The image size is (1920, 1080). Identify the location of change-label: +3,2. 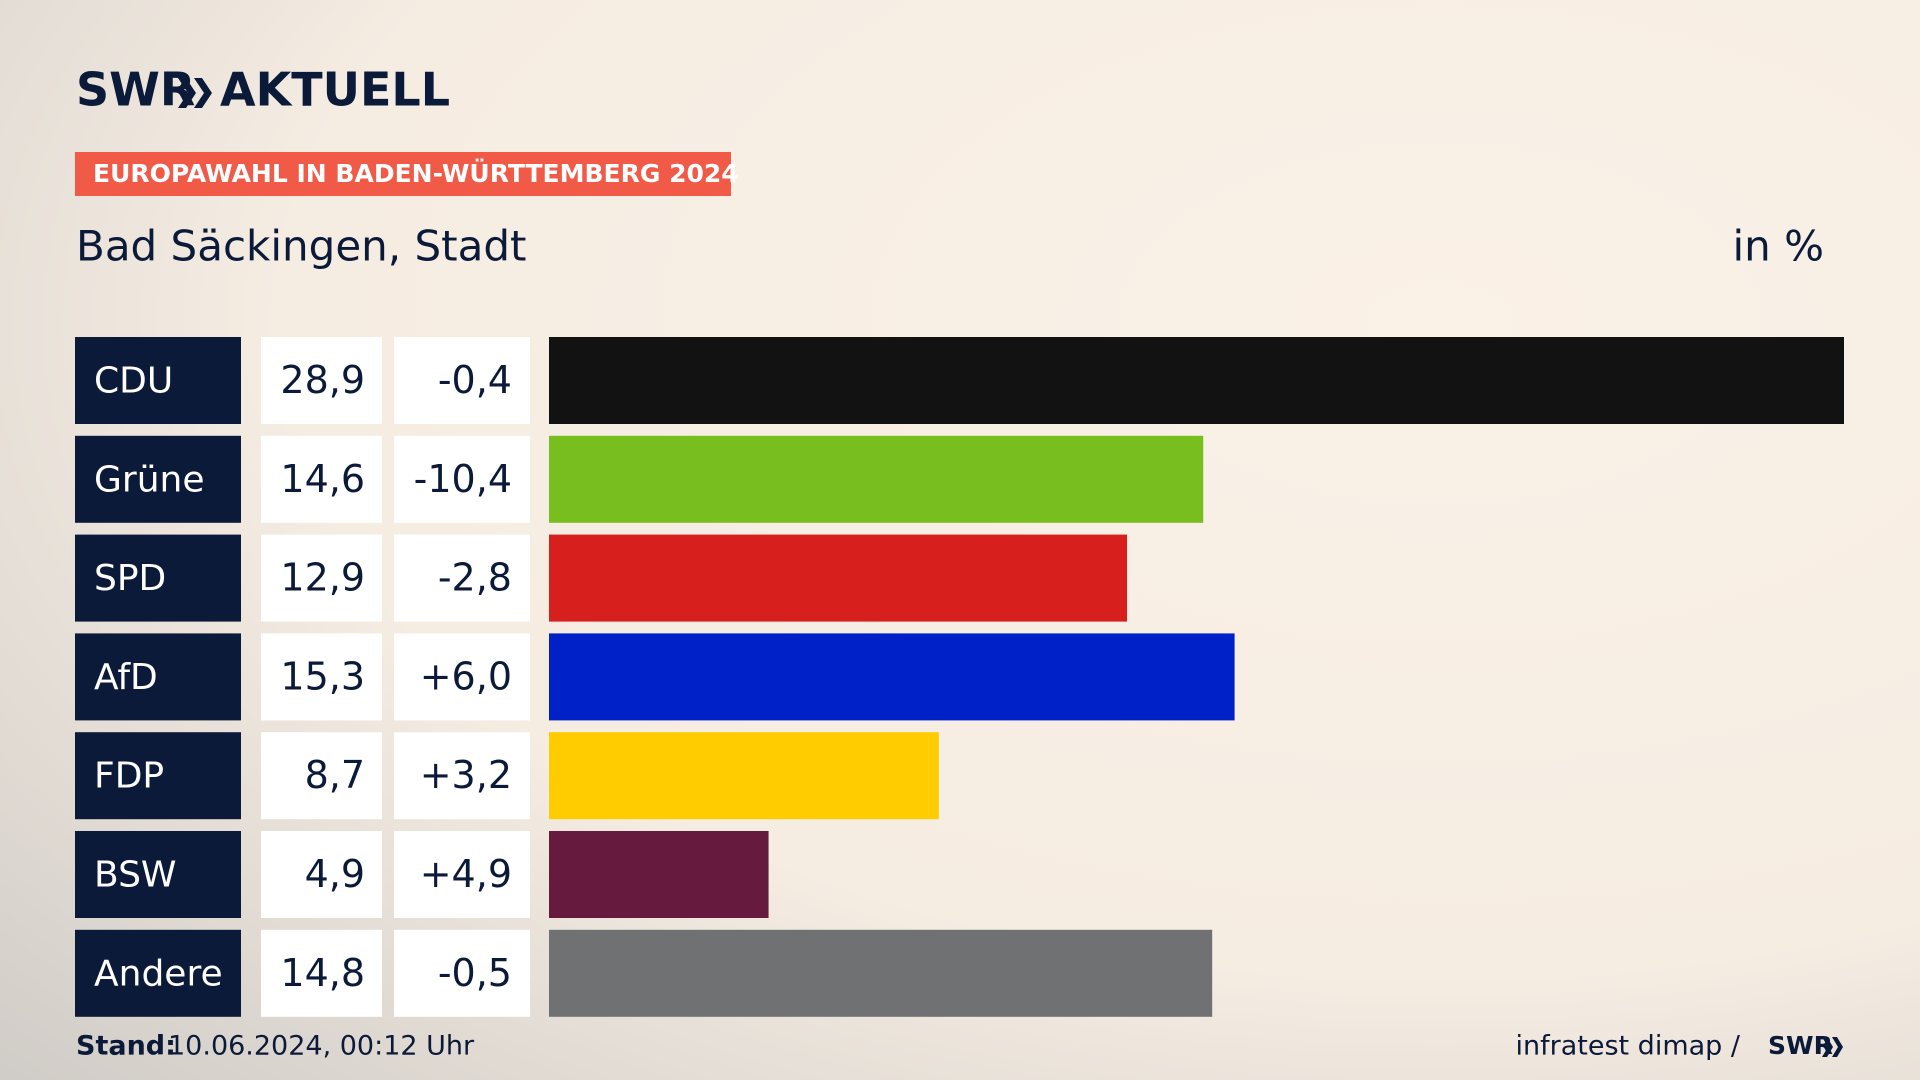
(466, 775).